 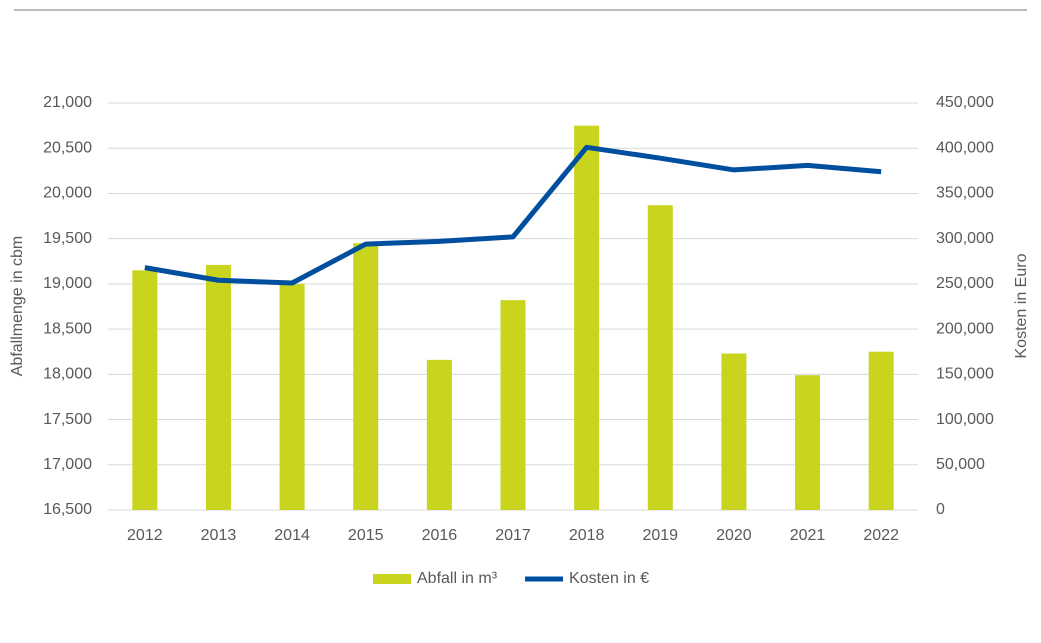 What do you see at coordinates (965, 102) in the screenshot?
I see `y2-tick-label: 450,000` at bounding box center [965, 102].